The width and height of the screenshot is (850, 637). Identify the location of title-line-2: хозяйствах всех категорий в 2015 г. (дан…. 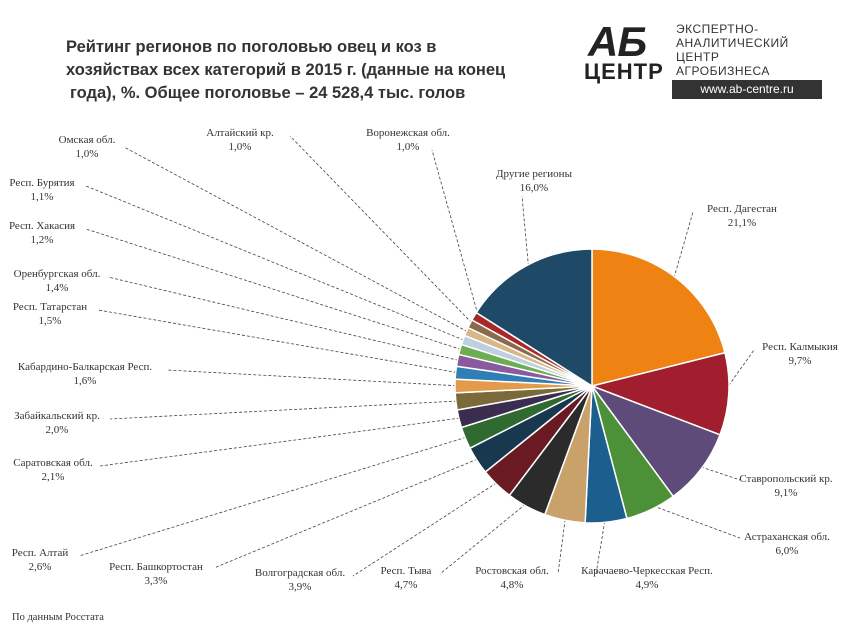
(286, 70).